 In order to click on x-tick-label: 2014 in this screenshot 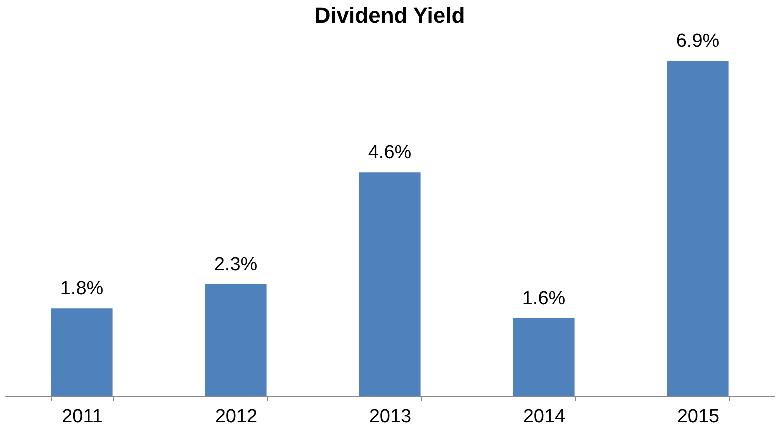, I will do `click(544, 417)`.